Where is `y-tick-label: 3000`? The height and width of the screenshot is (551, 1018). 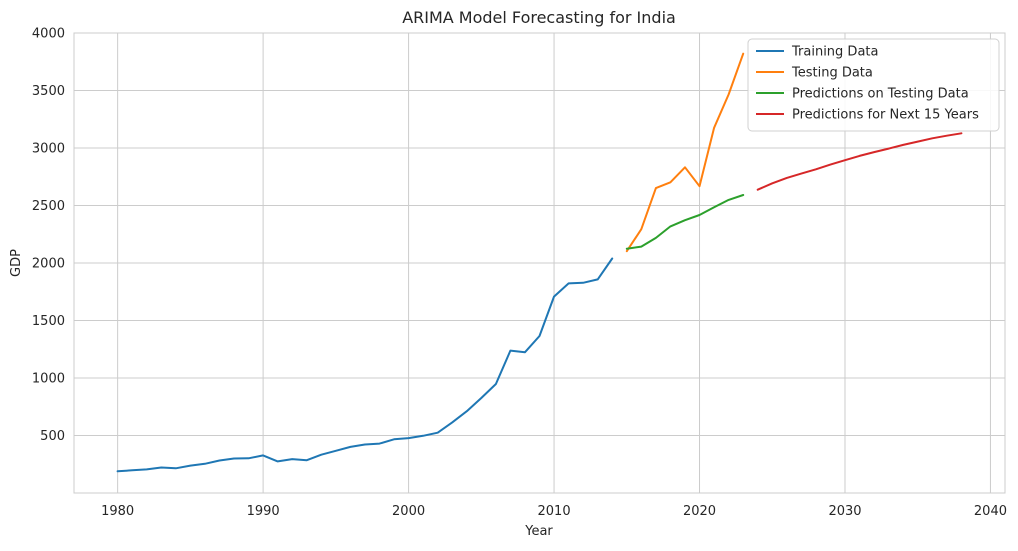
y-tick-label: 3000 is located at coordinates (48, 149).